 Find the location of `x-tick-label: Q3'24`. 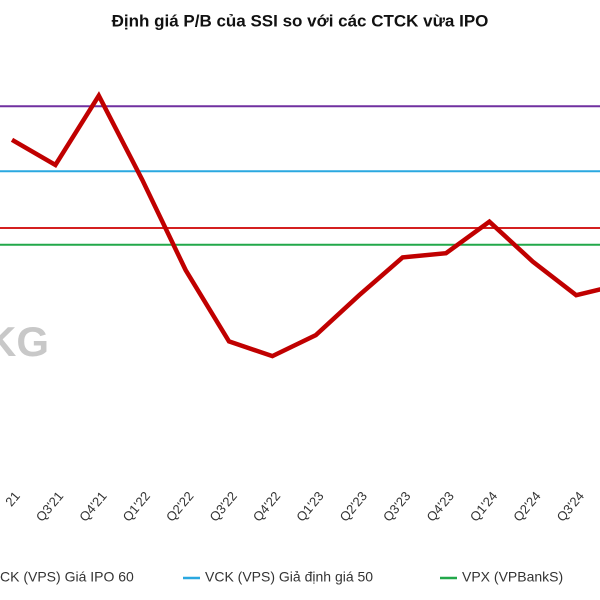

x-tick-label: Q3'24 is located at coordinates (571, 506).